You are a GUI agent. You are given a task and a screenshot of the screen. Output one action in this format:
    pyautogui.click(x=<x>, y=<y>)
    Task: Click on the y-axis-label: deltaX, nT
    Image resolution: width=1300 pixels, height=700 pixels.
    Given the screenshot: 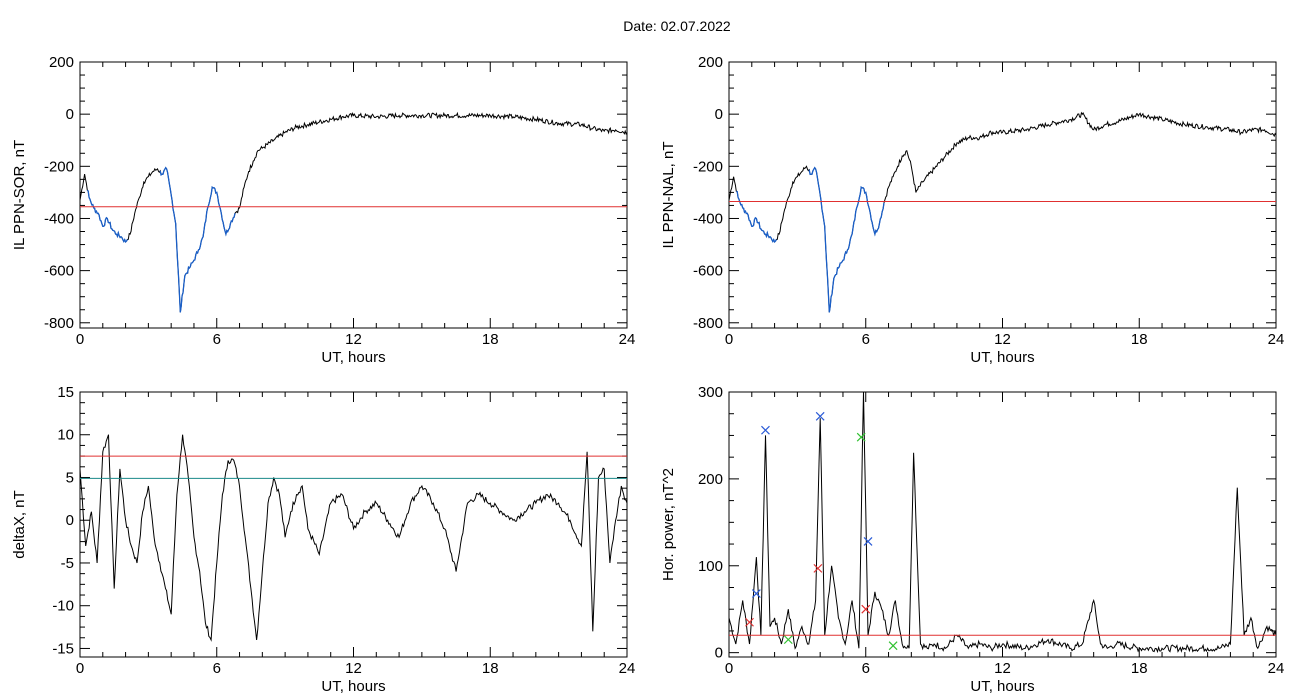 What is the action you would take?
    pyautogui.click(x=19, y=524)
    